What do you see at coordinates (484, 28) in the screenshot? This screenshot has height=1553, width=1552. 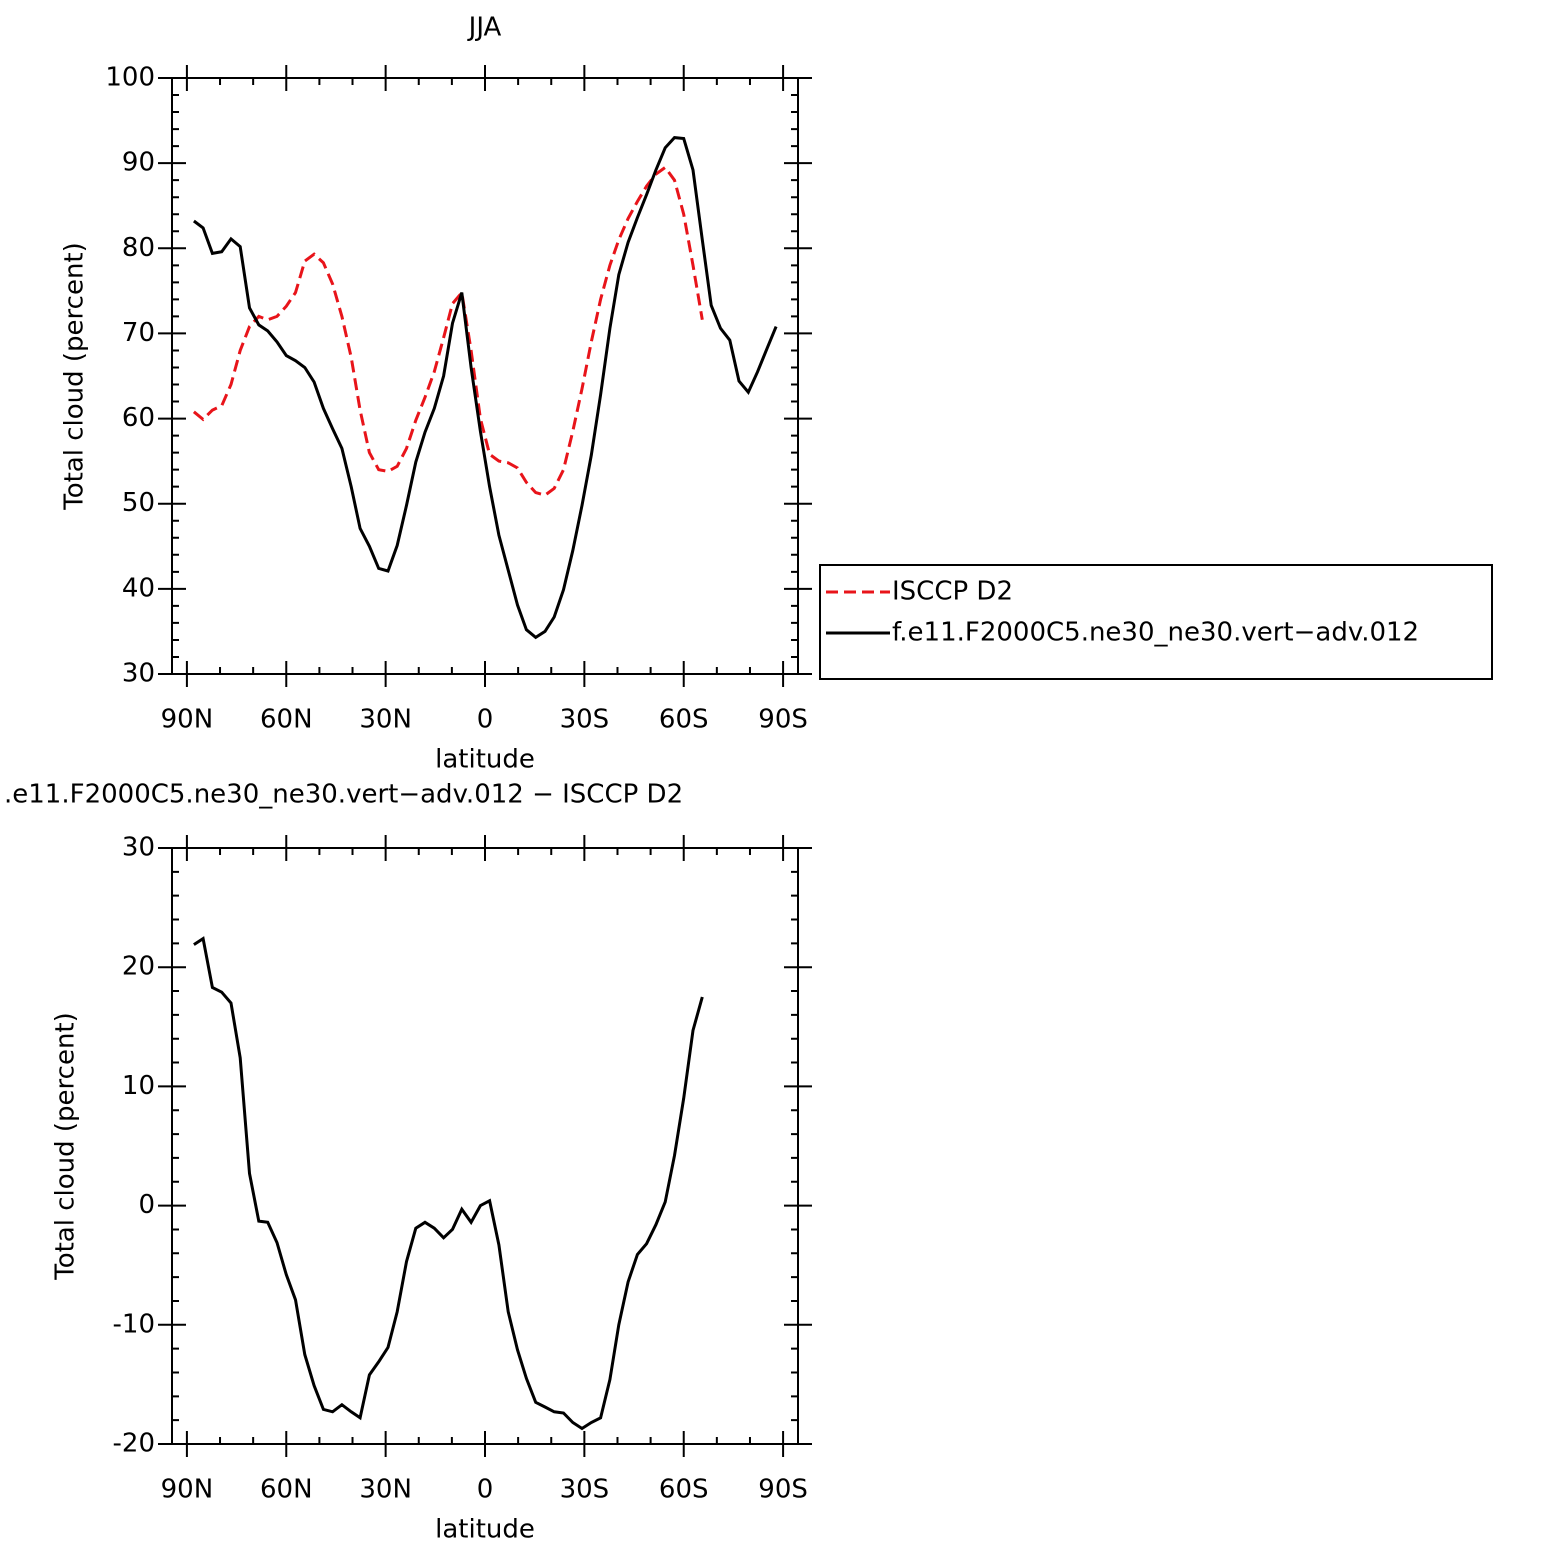 I see `chart-title: JJA` at bounding box center [484, 28].